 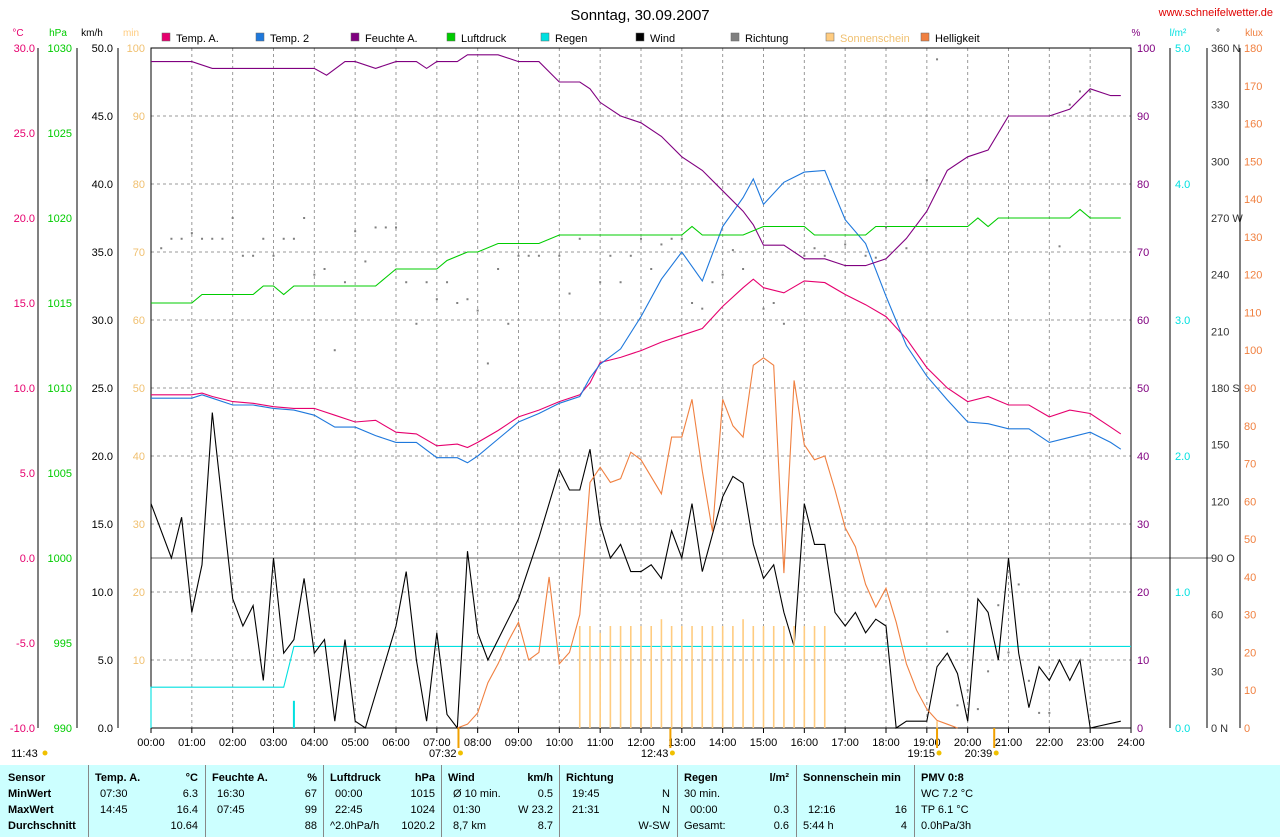 What do you see at coordinates (1253, 313) in the screenshot?
I see `brightness-axis-label: 110` at bounding box center [1253, 313].